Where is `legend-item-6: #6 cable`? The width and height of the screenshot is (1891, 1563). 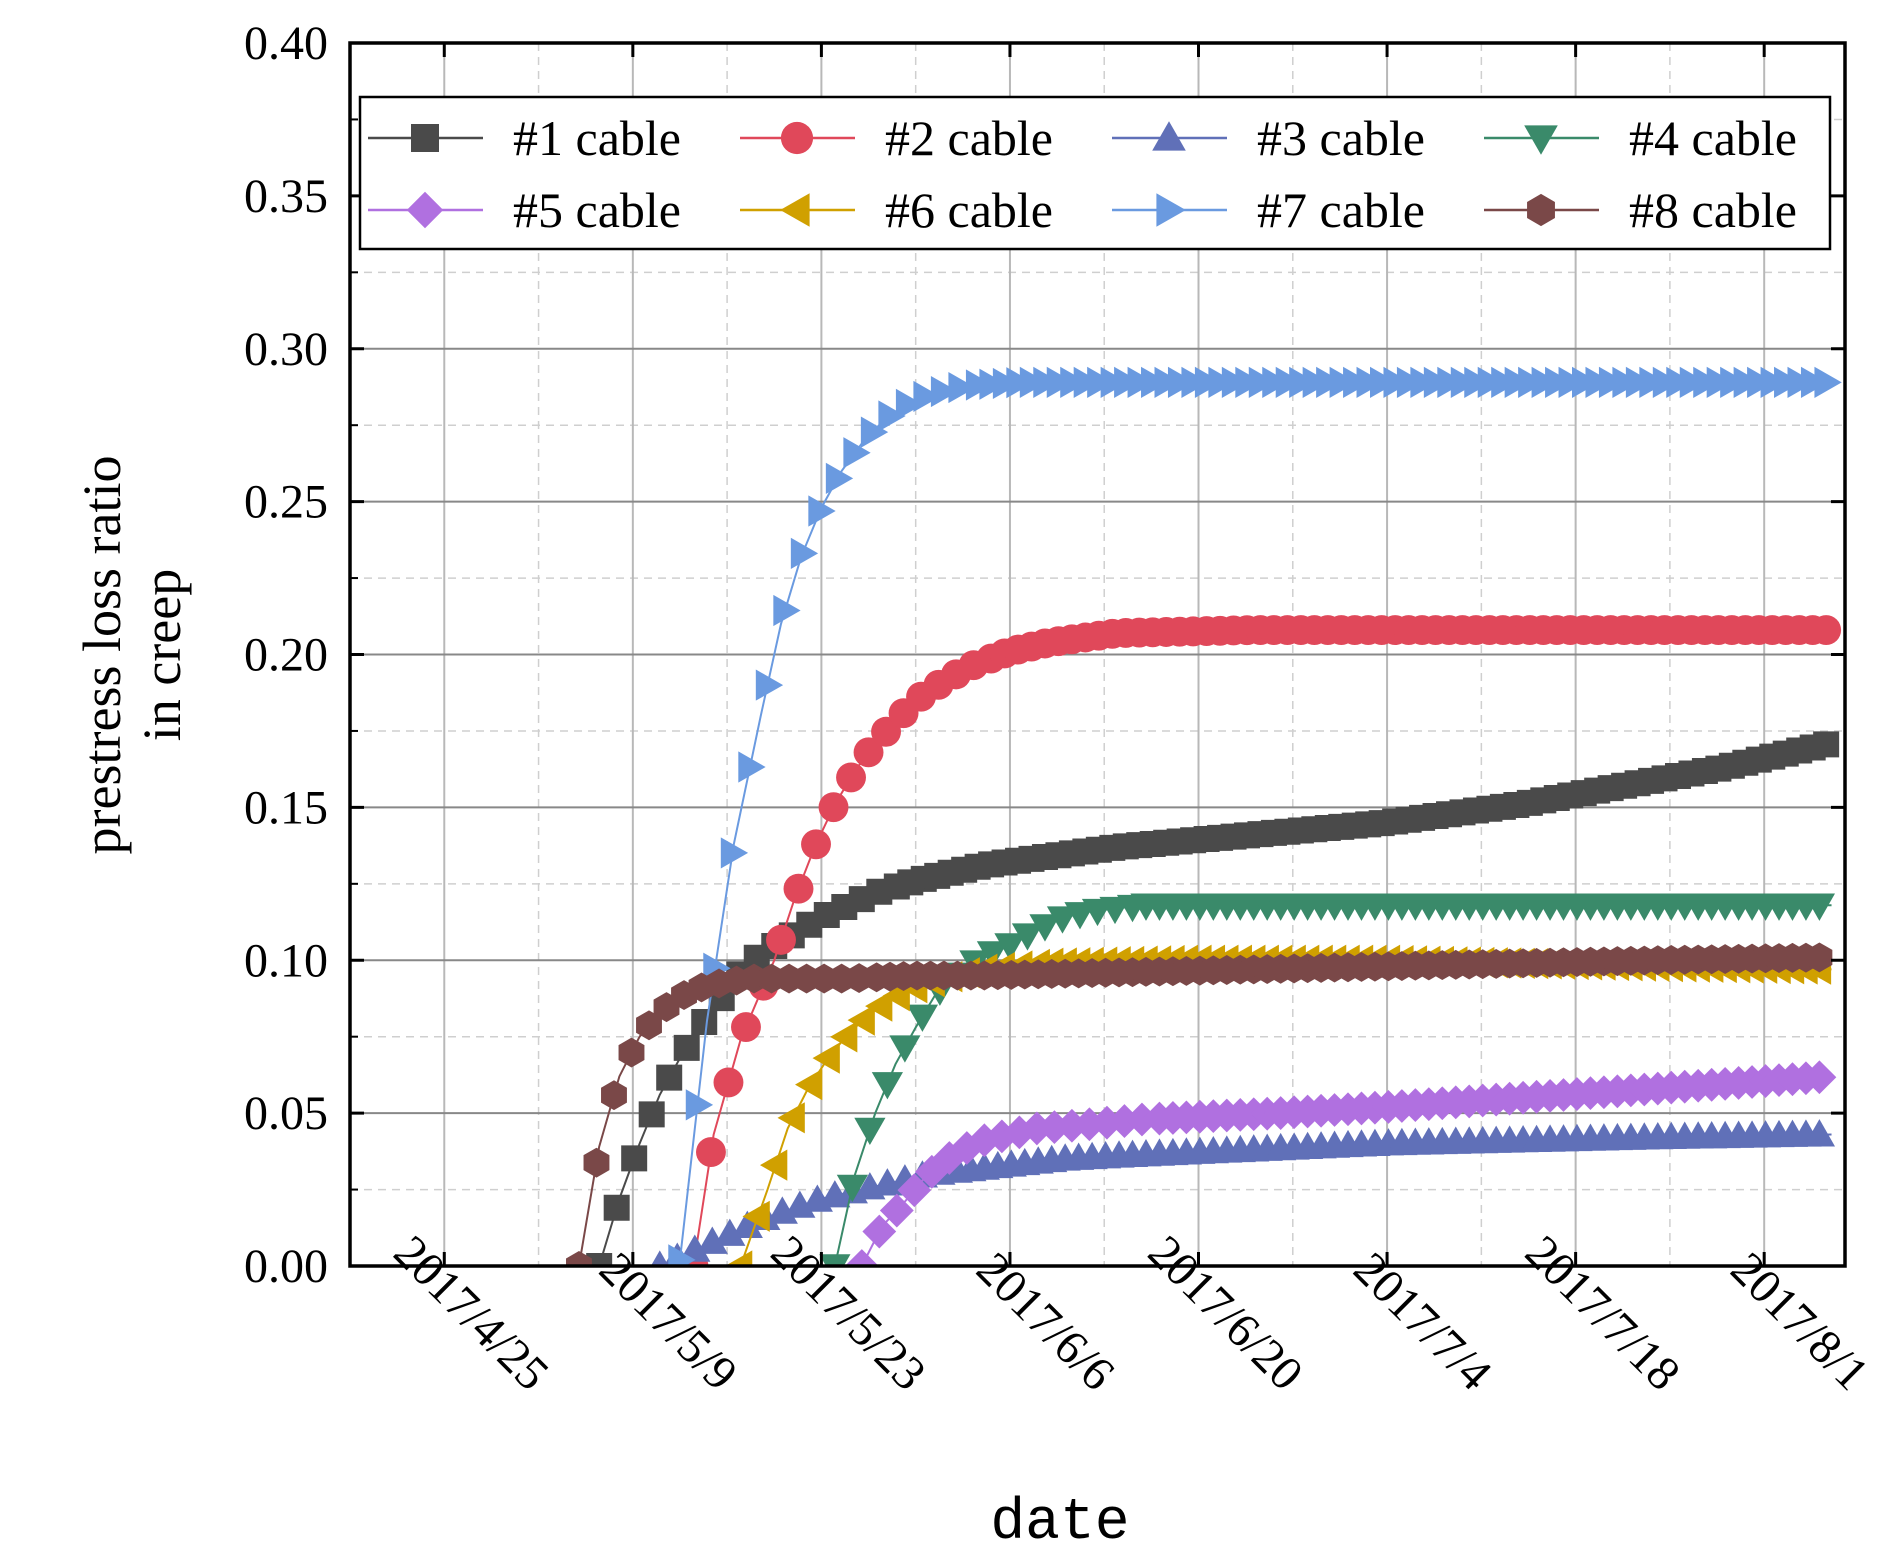 legend-item-6: #6 cable is located at coordinates (896, 210).